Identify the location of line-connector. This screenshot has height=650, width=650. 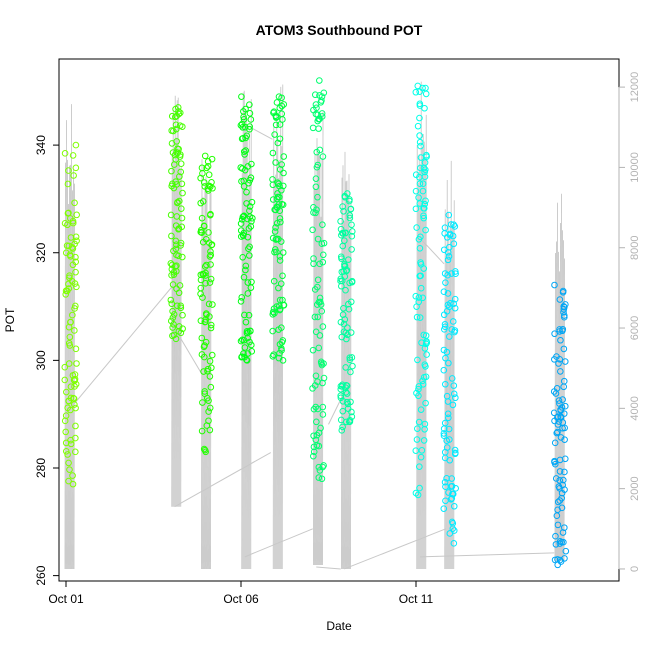
(487, 555).